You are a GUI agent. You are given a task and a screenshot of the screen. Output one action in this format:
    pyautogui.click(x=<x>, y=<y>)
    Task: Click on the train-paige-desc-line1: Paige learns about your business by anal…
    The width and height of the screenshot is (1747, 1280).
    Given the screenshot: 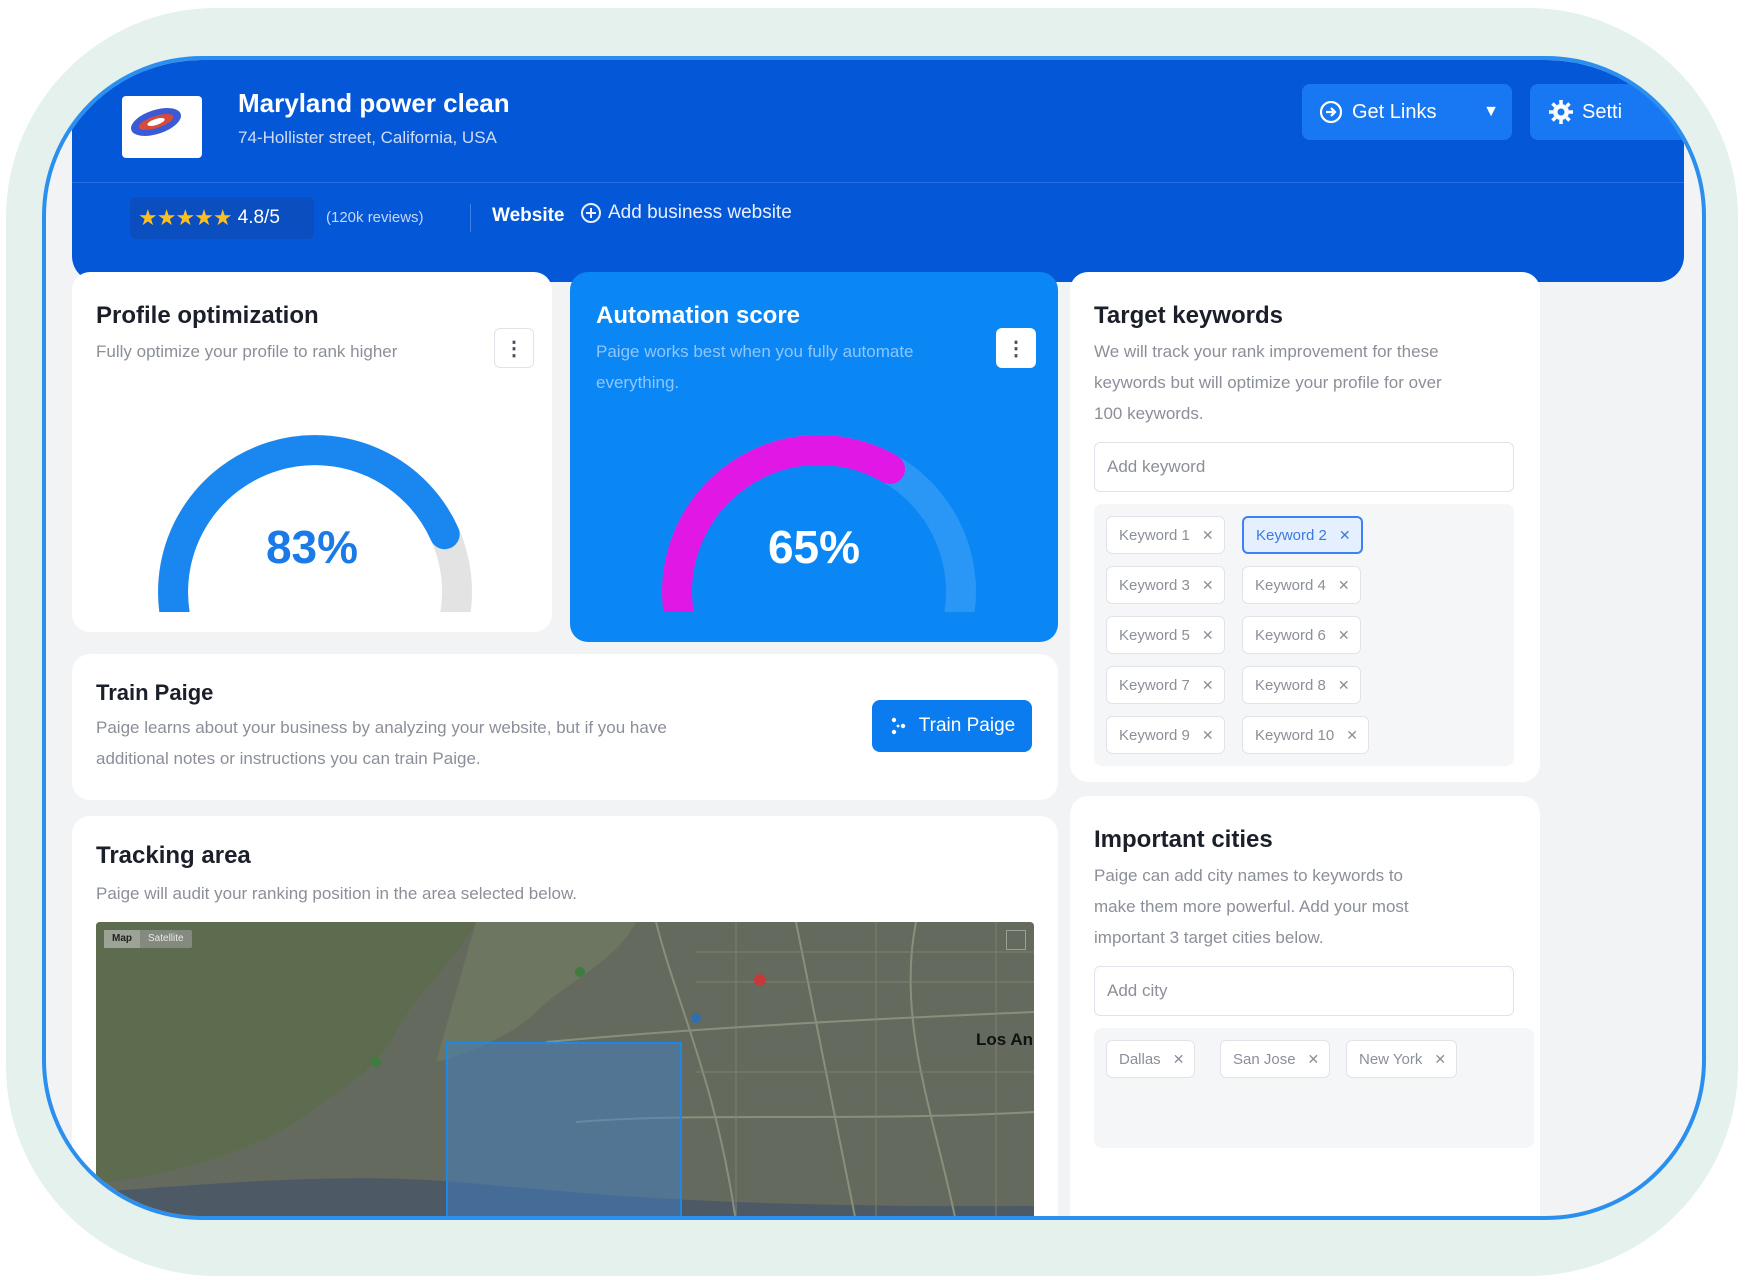 What is the action you would take?
    pyautogui.click(x=381, y=727)
    